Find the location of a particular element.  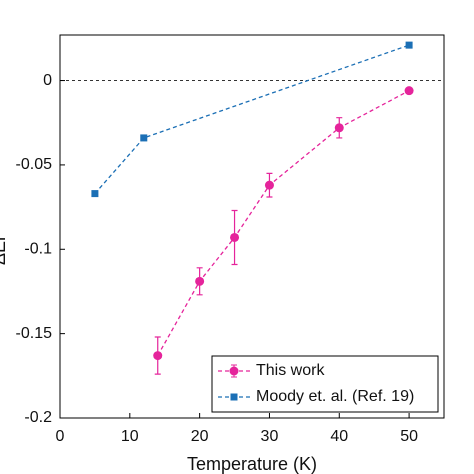

legend-box is located at coordinates (325, 384).